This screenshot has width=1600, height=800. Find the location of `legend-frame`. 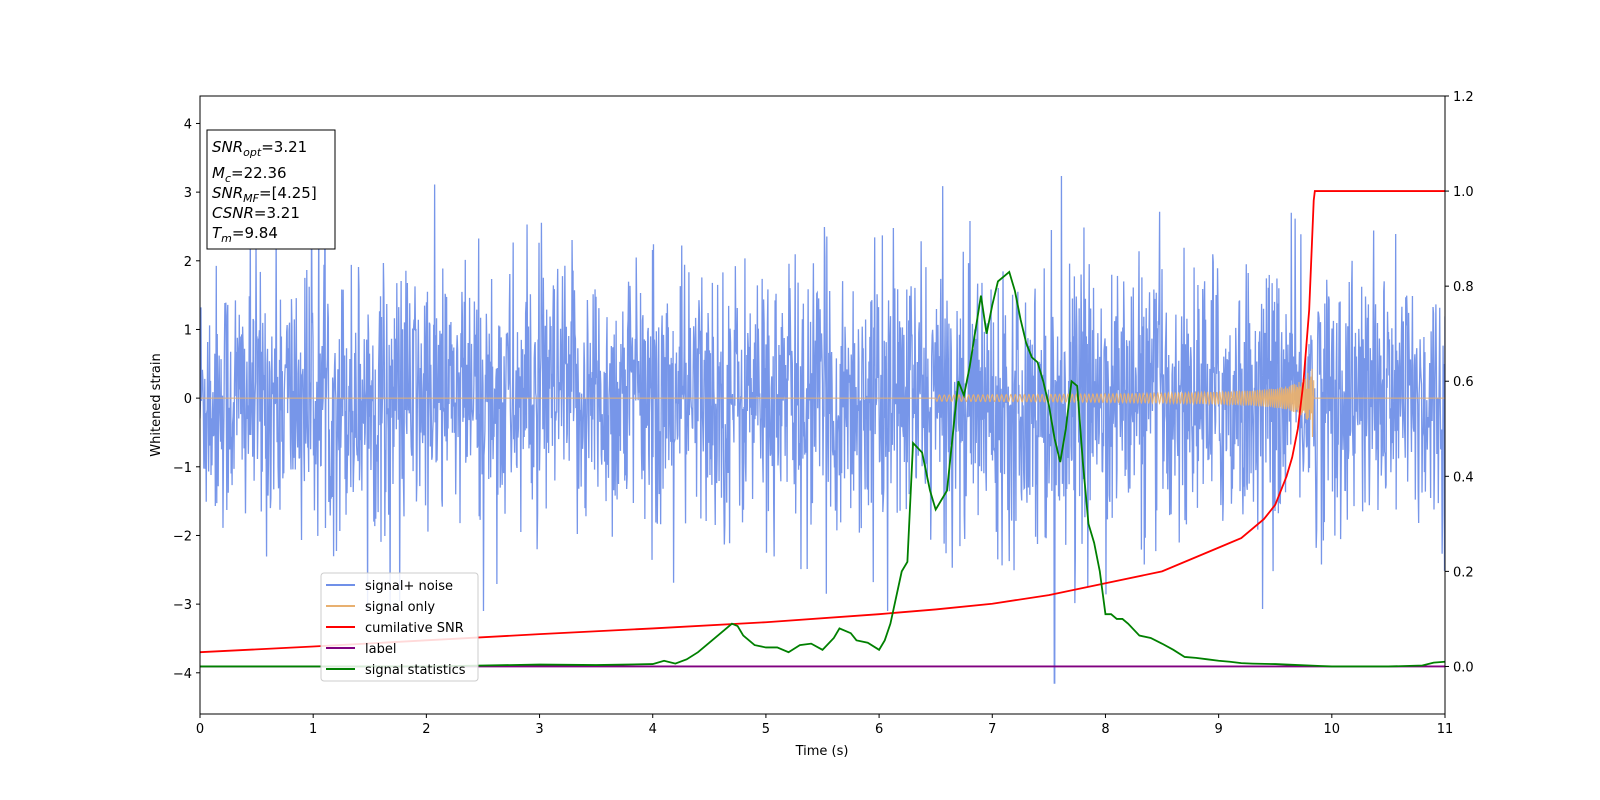

legend-frame is located at coordinates (399, 627).